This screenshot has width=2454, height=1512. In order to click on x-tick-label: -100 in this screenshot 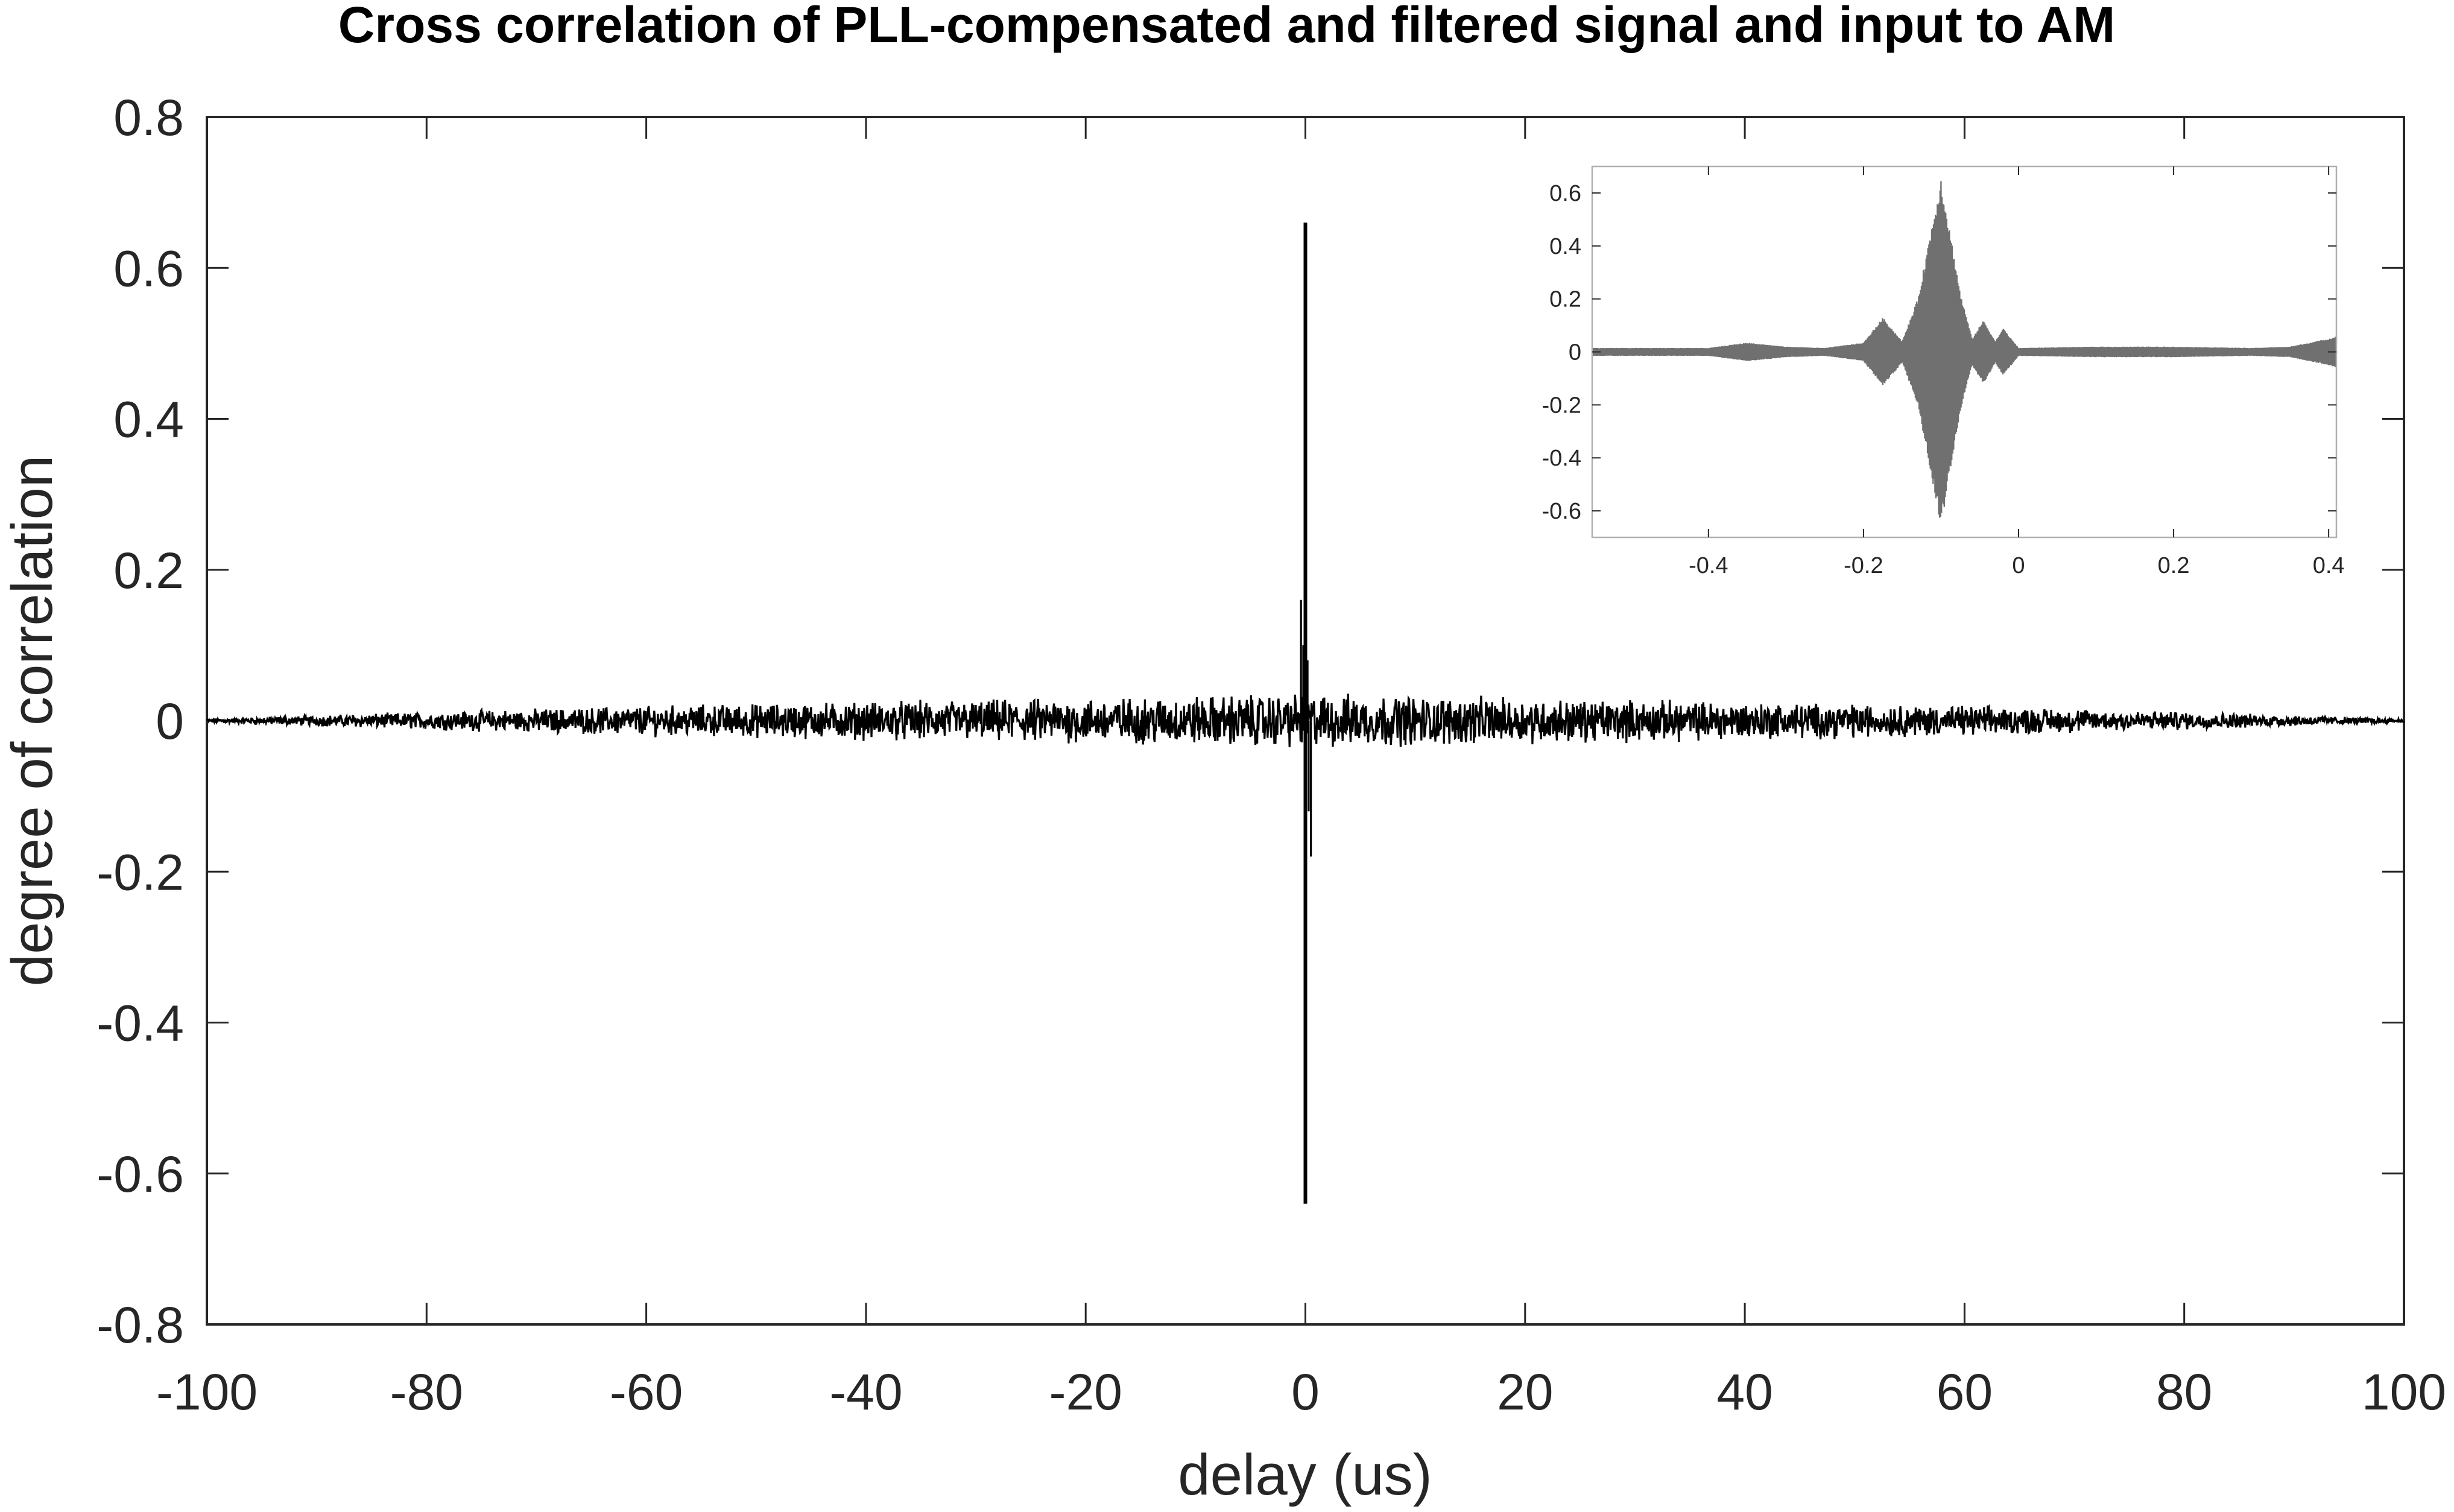, I will do `click(207, 1392)`.